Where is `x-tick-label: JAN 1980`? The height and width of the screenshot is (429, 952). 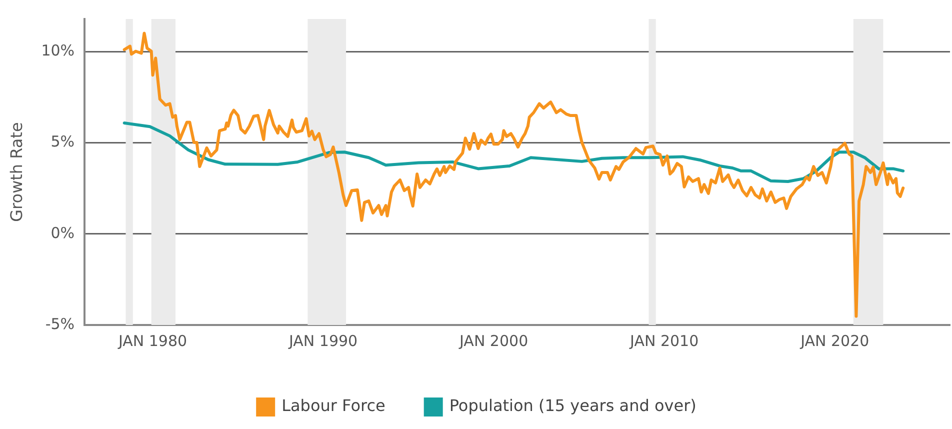 x-tick-label: JAN 1980 is located at coordinates (152, 341).